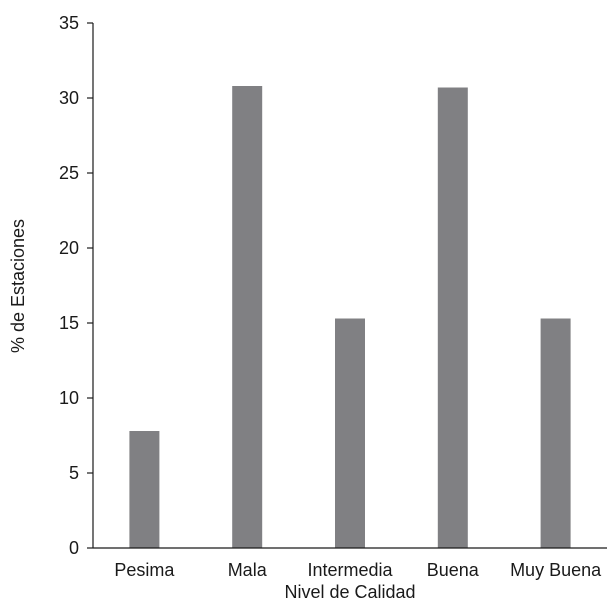  I want to click on y-tick-label: 25, so click(69, 173).